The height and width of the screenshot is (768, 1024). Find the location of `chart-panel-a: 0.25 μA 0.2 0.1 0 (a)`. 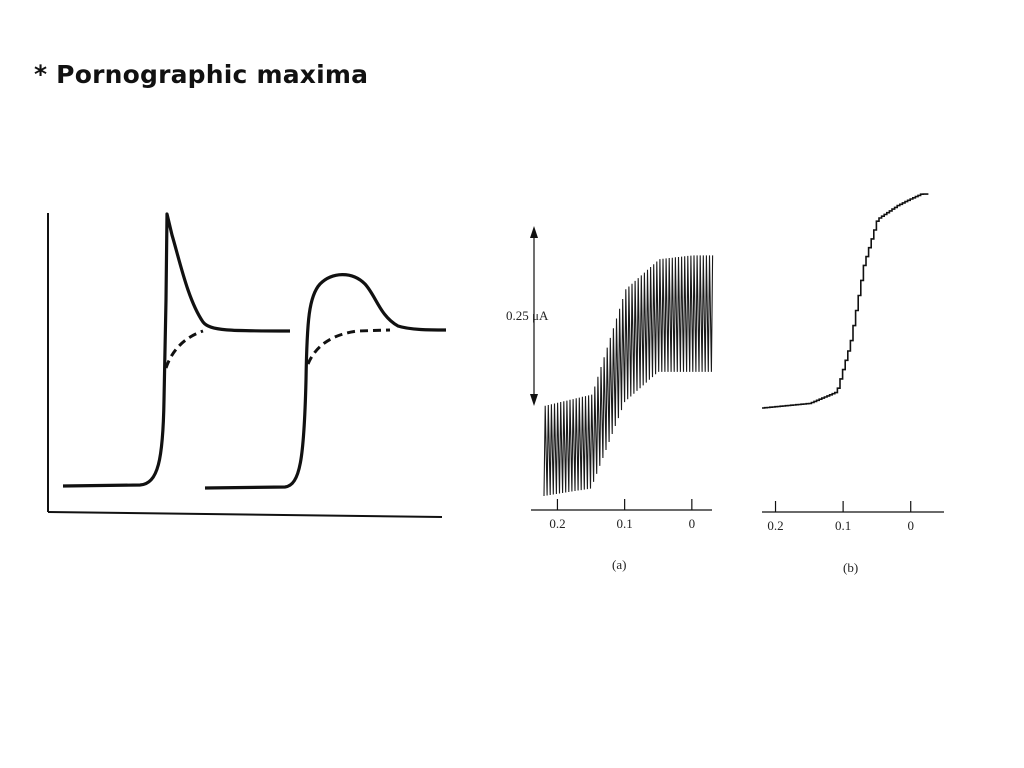

chart-panel-a: 0.25 μA 0.2 0.1 0 (a) is located at coordinates (610, 399).